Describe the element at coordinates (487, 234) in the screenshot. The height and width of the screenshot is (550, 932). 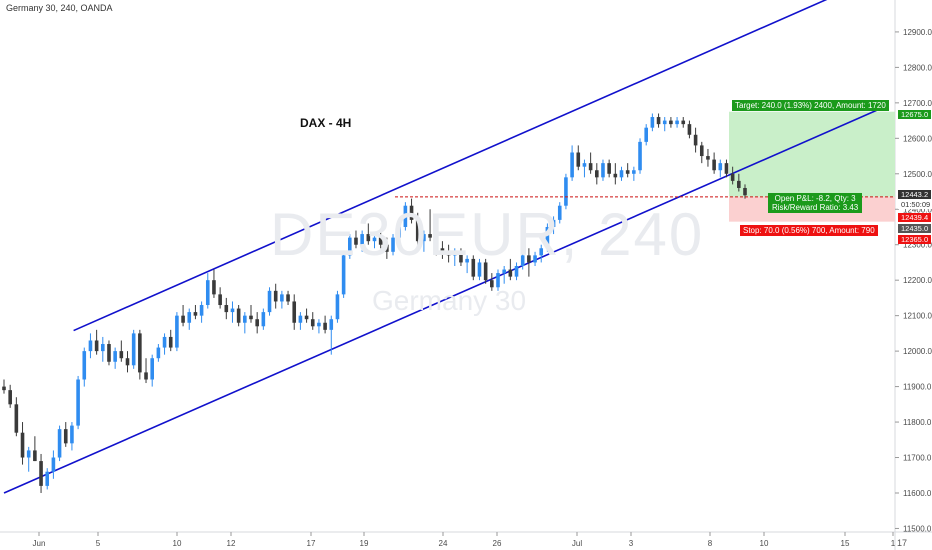
I see `watermark-symbol: DE30EUR, 240` at that location.